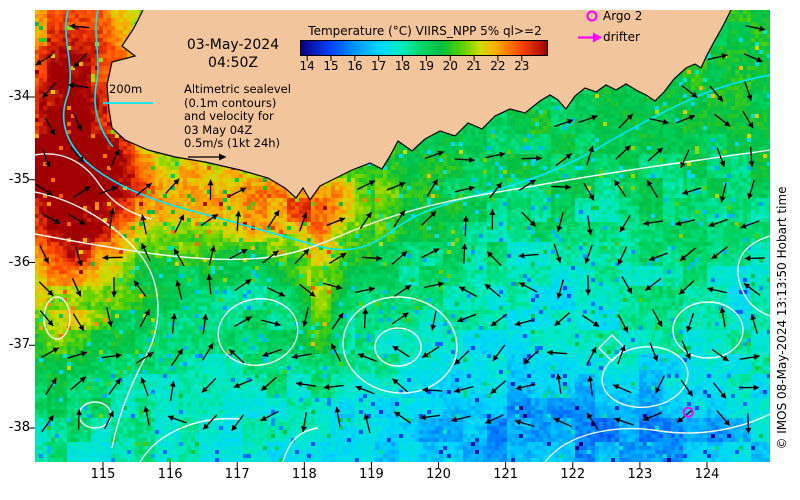 This screenshot has width=800, height=500. Describe the element at coordinates (19, 262) in the screenshot. I see `y-tick-label: -36` at that location.